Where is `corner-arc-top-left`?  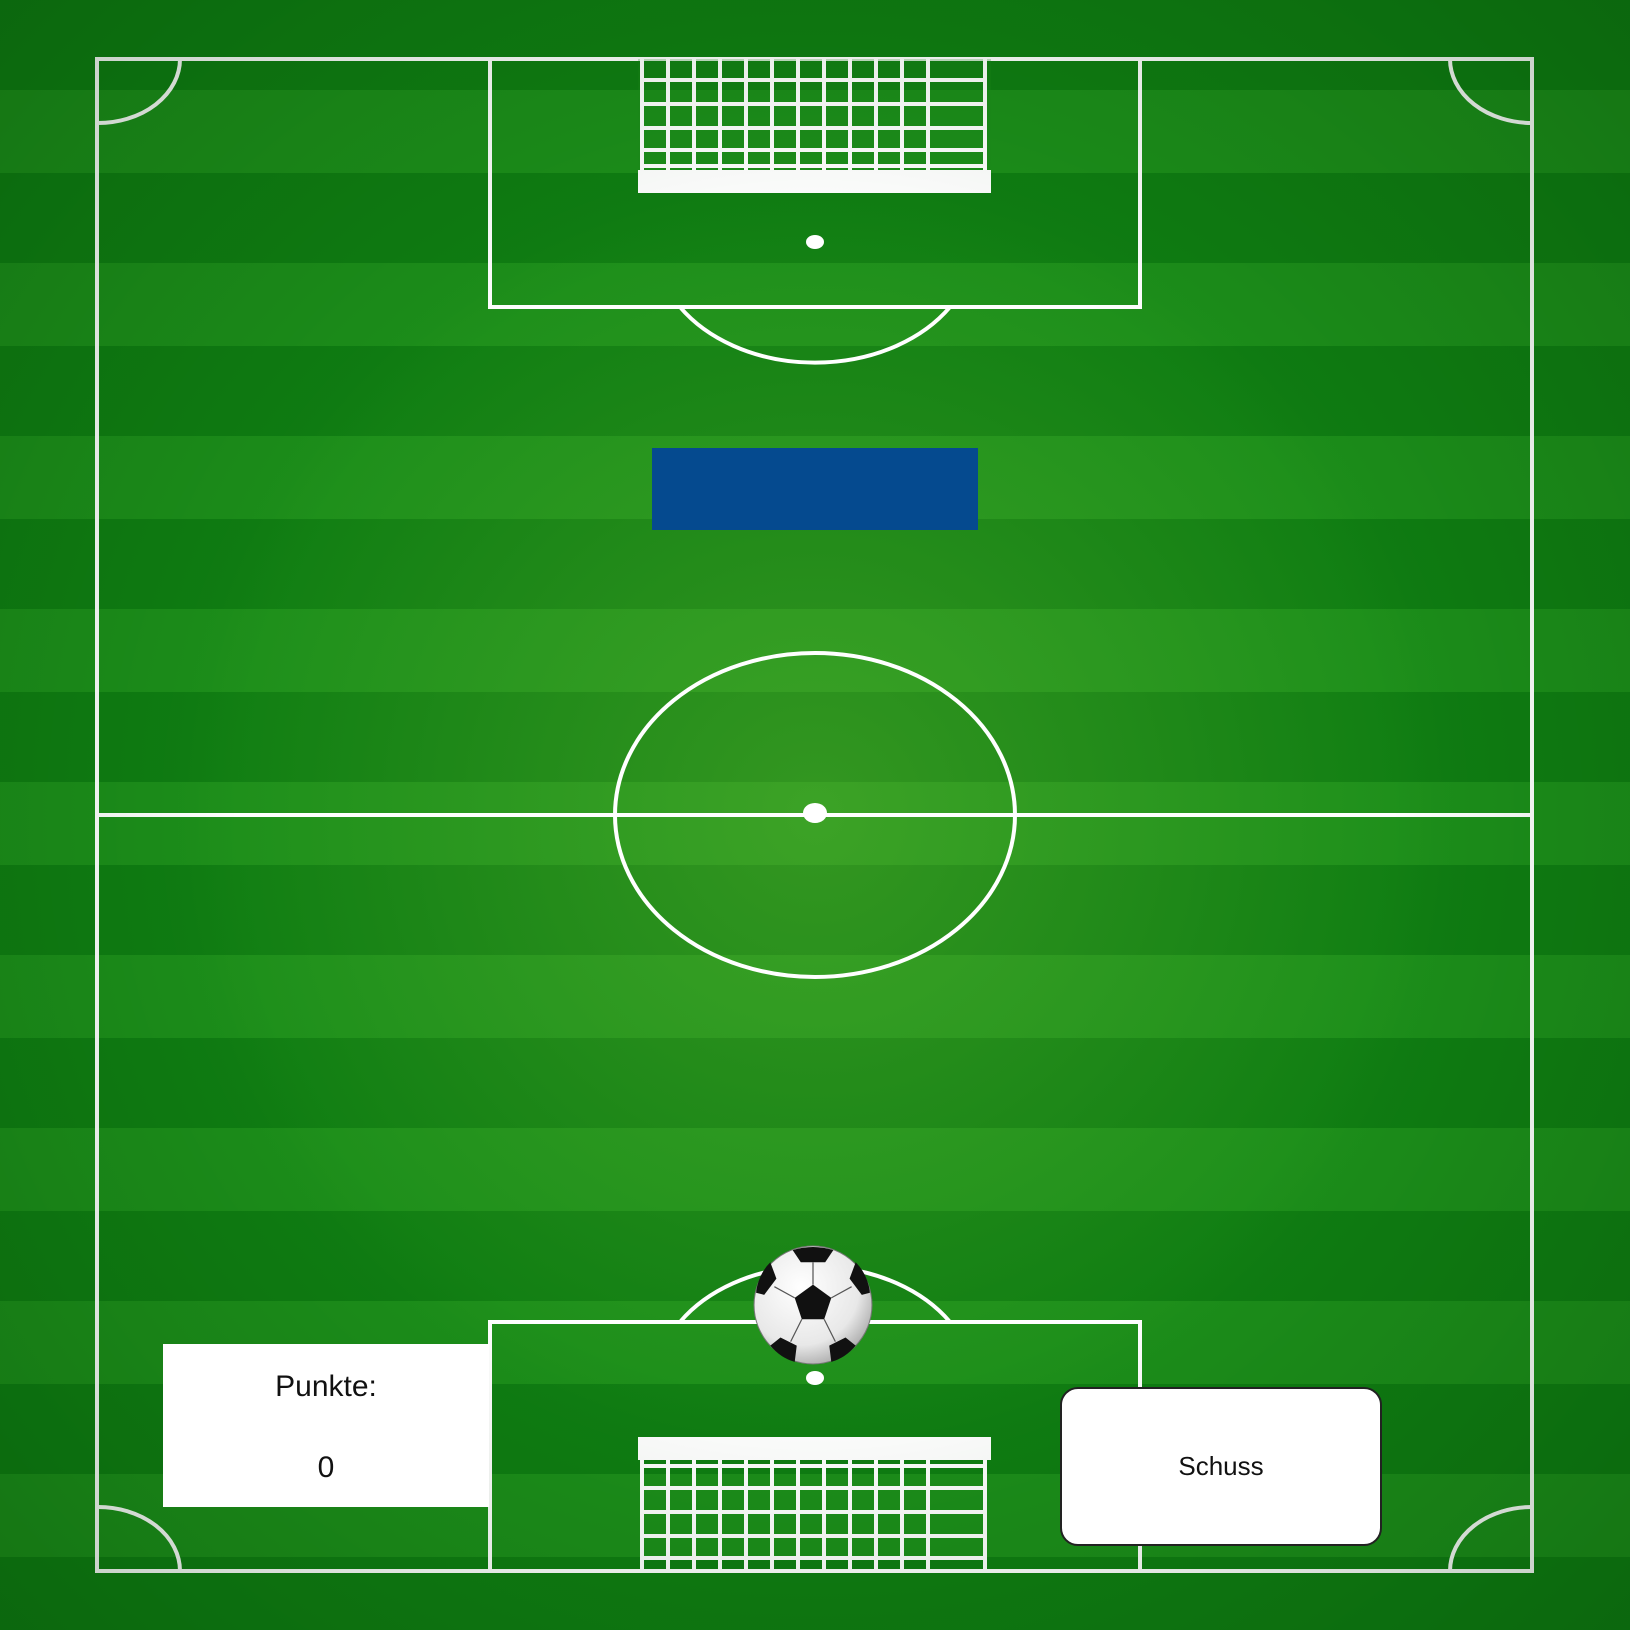
corner-arc-top-left is located at coordinates (139, 92).